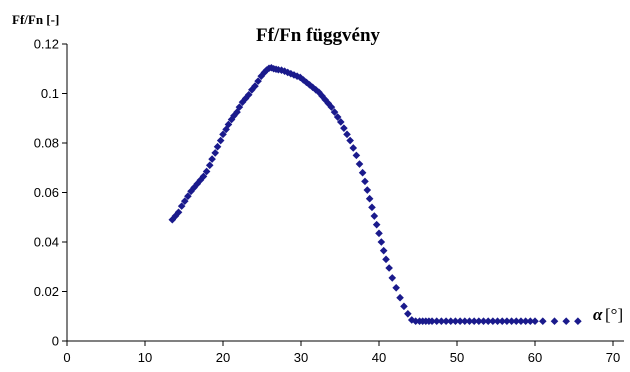  I want to click on y-axis-title: Ff/Fn [-], so click(35, 19).